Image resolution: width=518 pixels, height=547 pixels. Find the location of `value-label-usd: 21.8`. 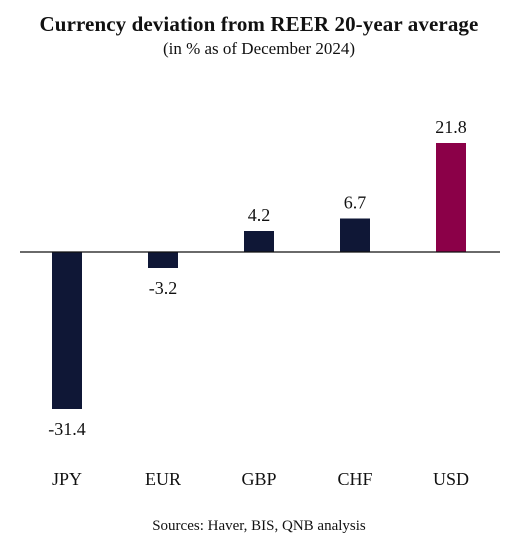

value-label-usd: 21.8 is located at coordinates (451, 127).